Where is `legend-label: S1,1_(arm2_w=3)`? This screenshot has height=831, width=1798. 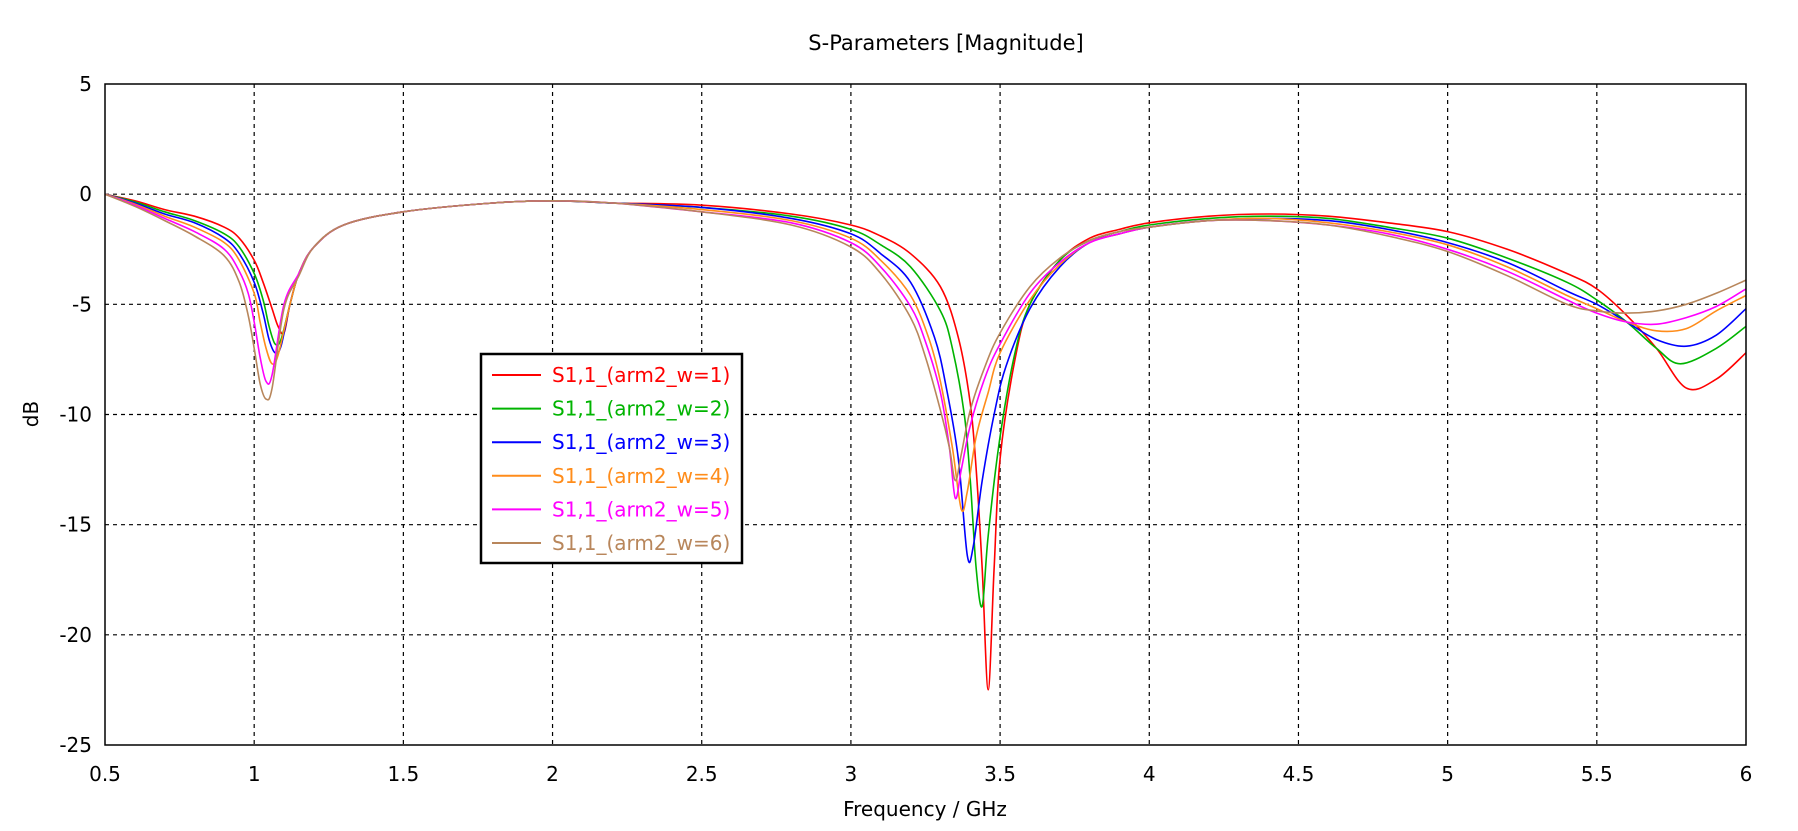 legend-label: S1,1_(arm2_w=3) is located at coordinates (641, 442).